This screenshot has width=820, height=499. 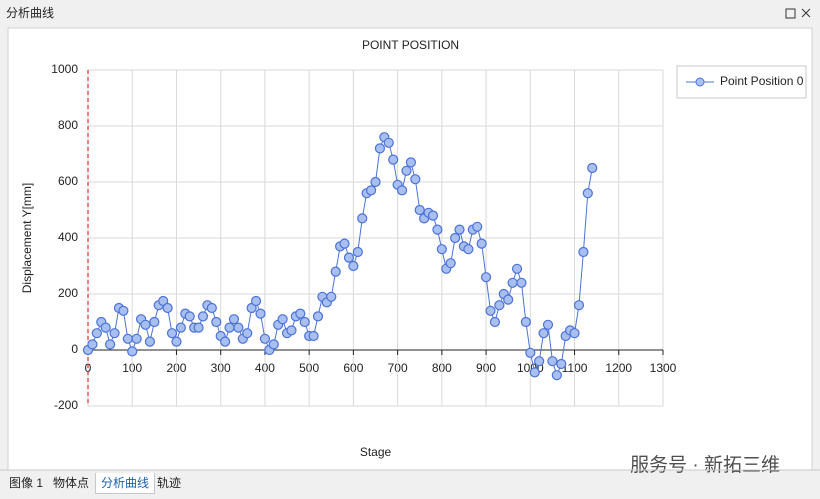 What do you see at coordinates (30, 13) in the screenshot?
I see `window-title: 分析曲线` at bounding box center [30, 13].